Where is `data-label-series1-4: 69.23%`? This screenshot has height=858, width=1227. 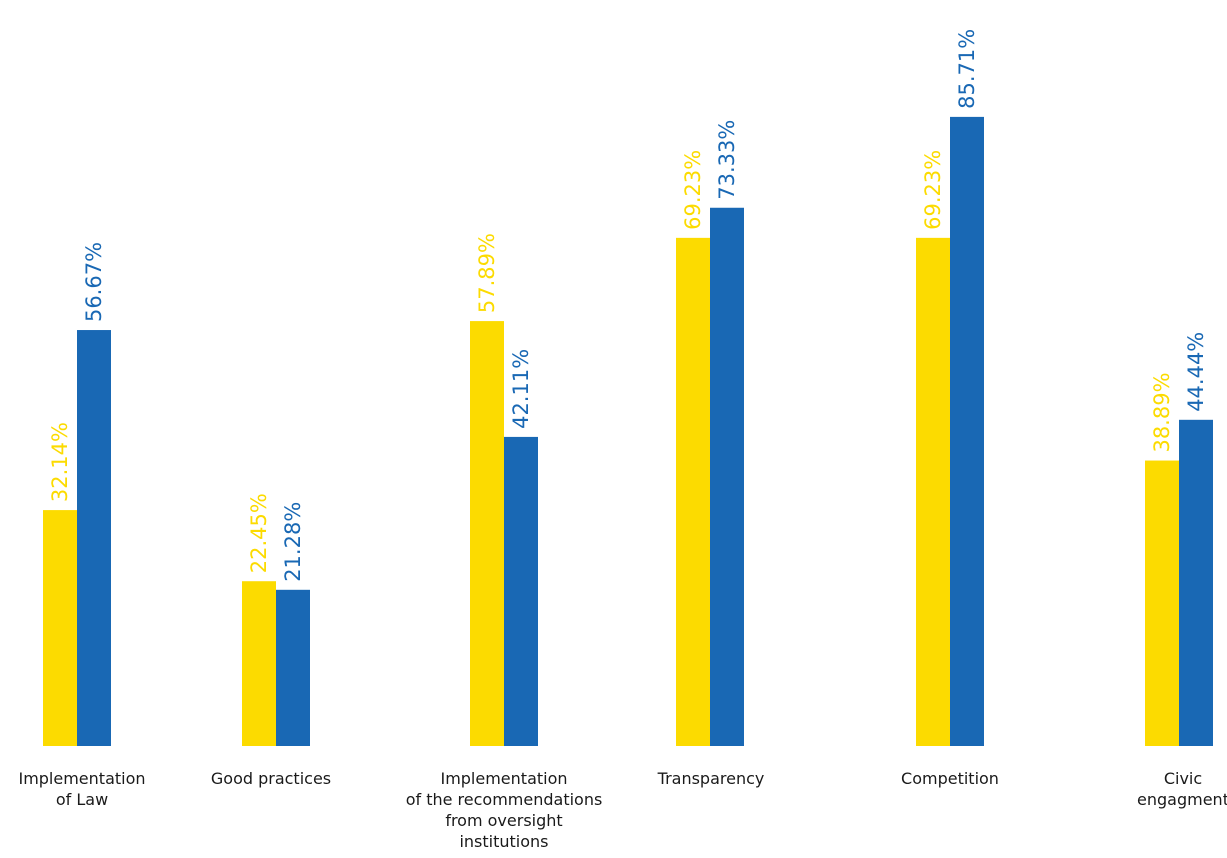
data-label-series1-4: 69.23% is located at coordinates (693, 190).